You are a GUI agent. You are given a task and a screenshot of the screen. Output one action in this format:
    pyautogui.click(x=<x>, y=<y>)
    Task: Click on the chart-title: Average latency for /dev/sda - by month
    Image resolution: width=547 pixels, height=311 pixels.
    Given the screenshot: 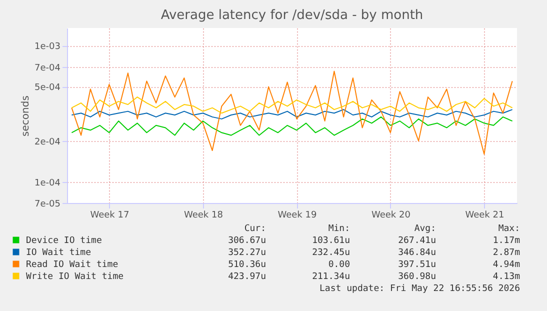 What is the action you would take?
    pyautogui.click(x=292, y=15)
    